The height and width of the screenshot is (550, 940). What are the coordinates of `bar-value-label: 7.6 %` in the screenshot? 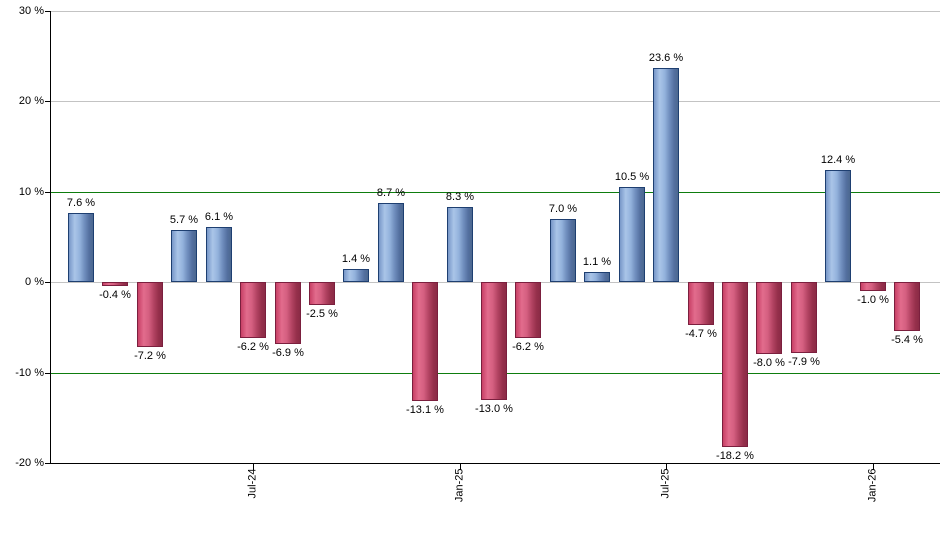 It's located at (81, 203).